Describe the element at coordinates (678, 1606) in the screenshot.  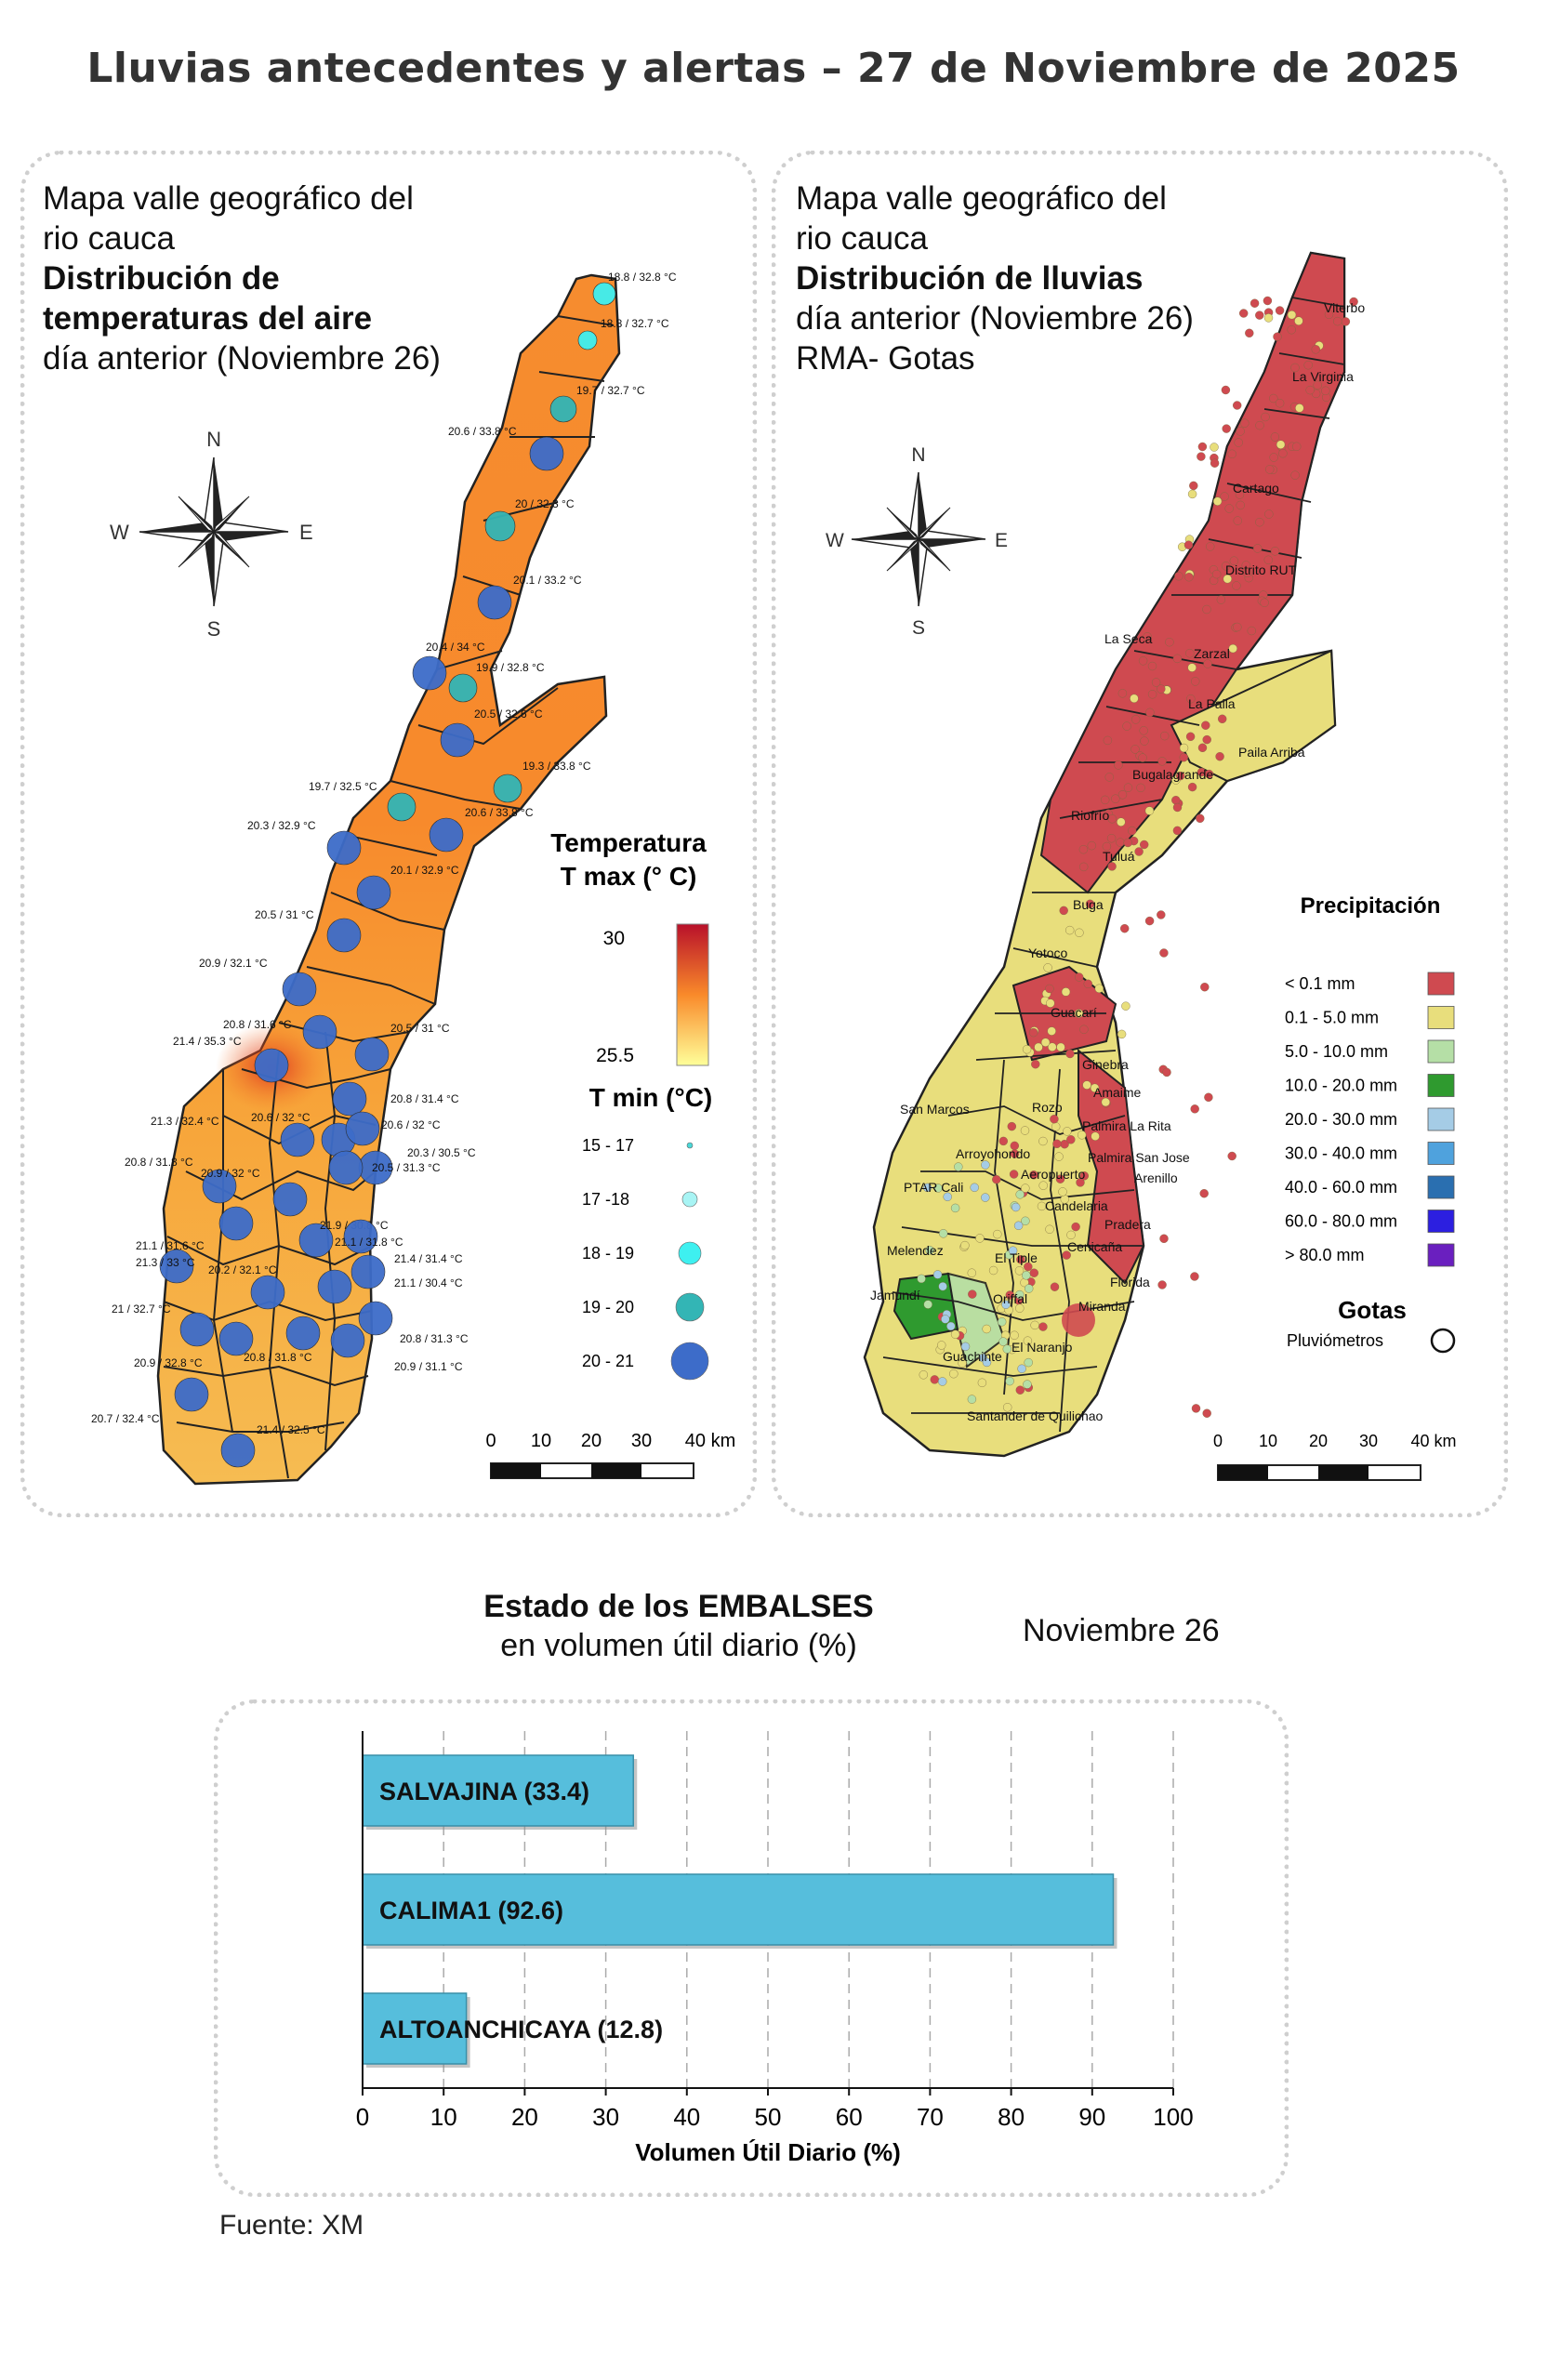
I see `reservoir-title-bold: Estado de los EMBALSES` at that location.